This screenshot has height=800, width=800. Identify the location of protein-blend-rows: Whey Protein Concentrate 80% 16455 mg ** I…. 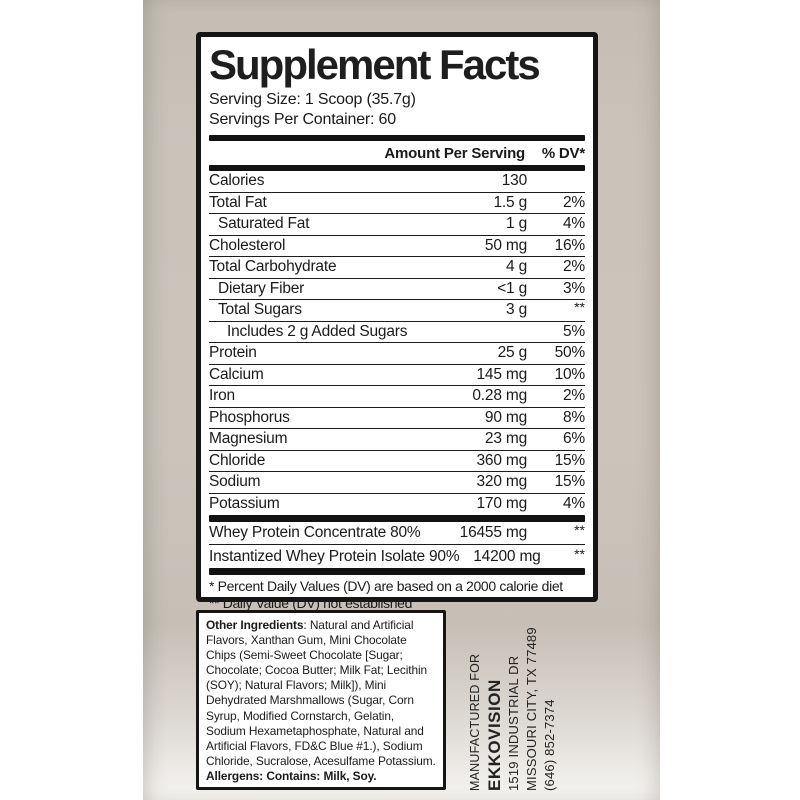
(397, 545).